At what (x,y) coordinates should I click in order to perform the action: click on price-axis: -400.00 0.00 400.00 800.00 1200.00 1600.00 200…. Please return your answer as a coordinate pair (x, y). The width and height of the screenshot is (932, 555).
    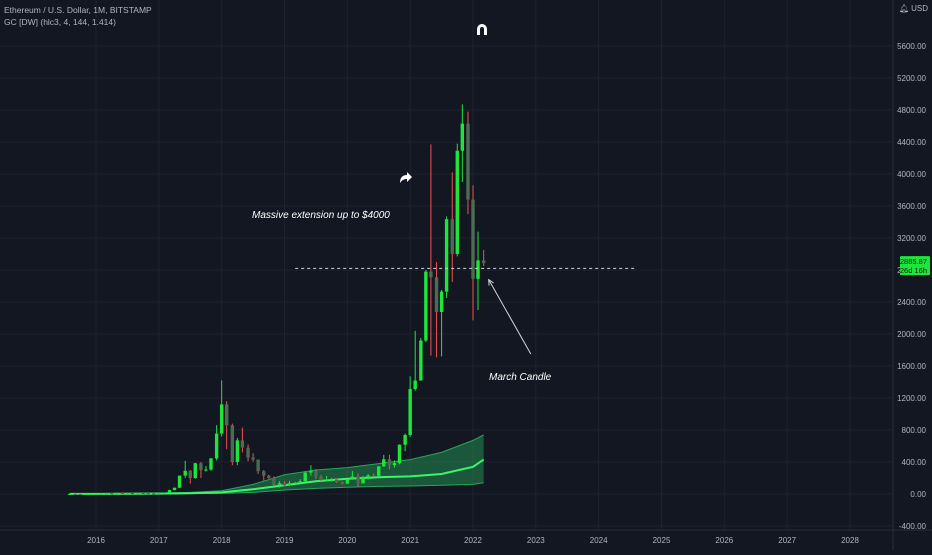
    Looking at the image, I should click on (911, 275).